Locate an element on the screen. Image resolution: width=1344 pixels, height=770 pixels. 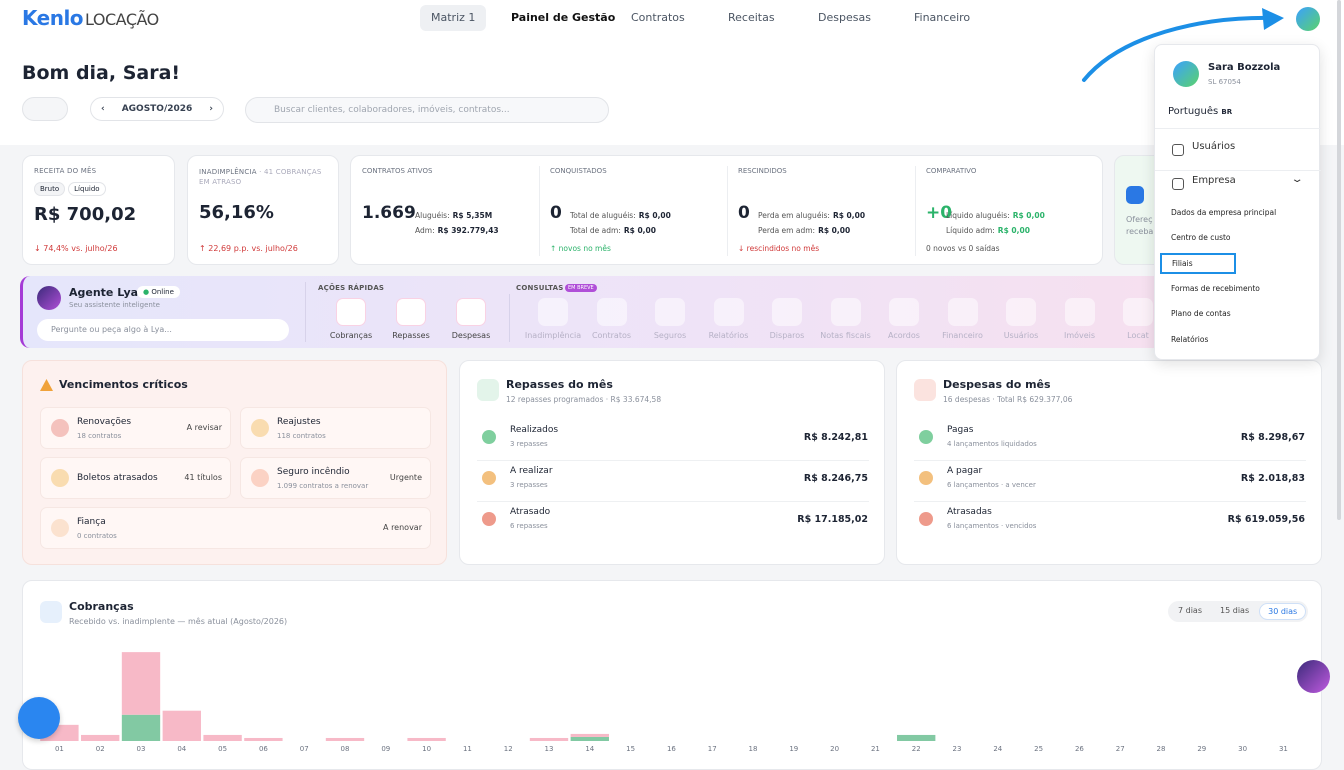
x-tick-label: 06 is located at coordinates (263, 749).